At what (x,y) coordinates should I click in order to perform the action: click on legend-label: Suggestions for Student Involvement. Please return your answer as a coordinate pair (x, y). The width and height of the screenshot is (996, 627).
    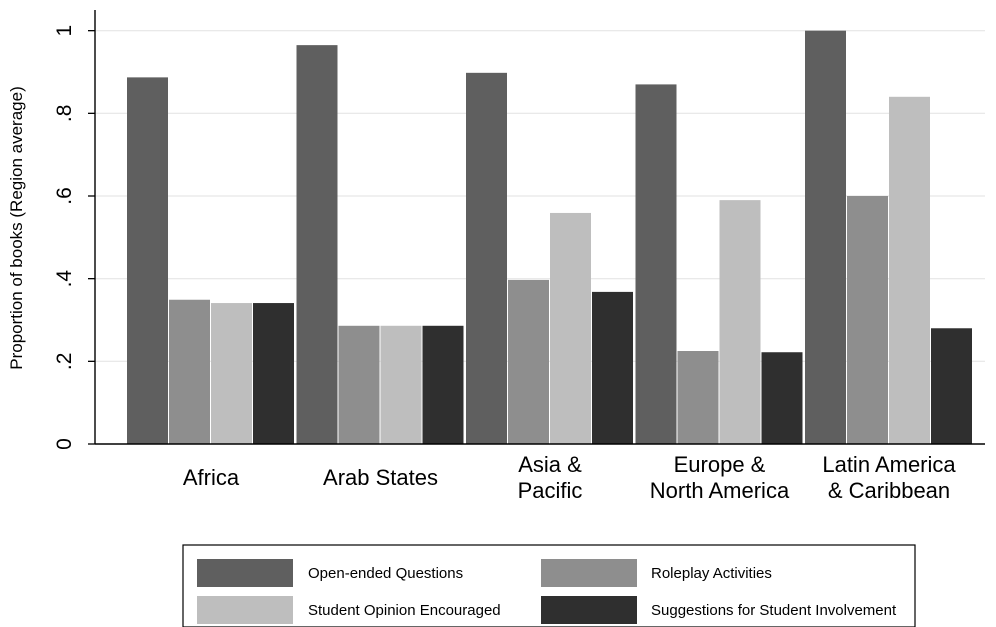
    Looking at the image, I should click on (774, 610).